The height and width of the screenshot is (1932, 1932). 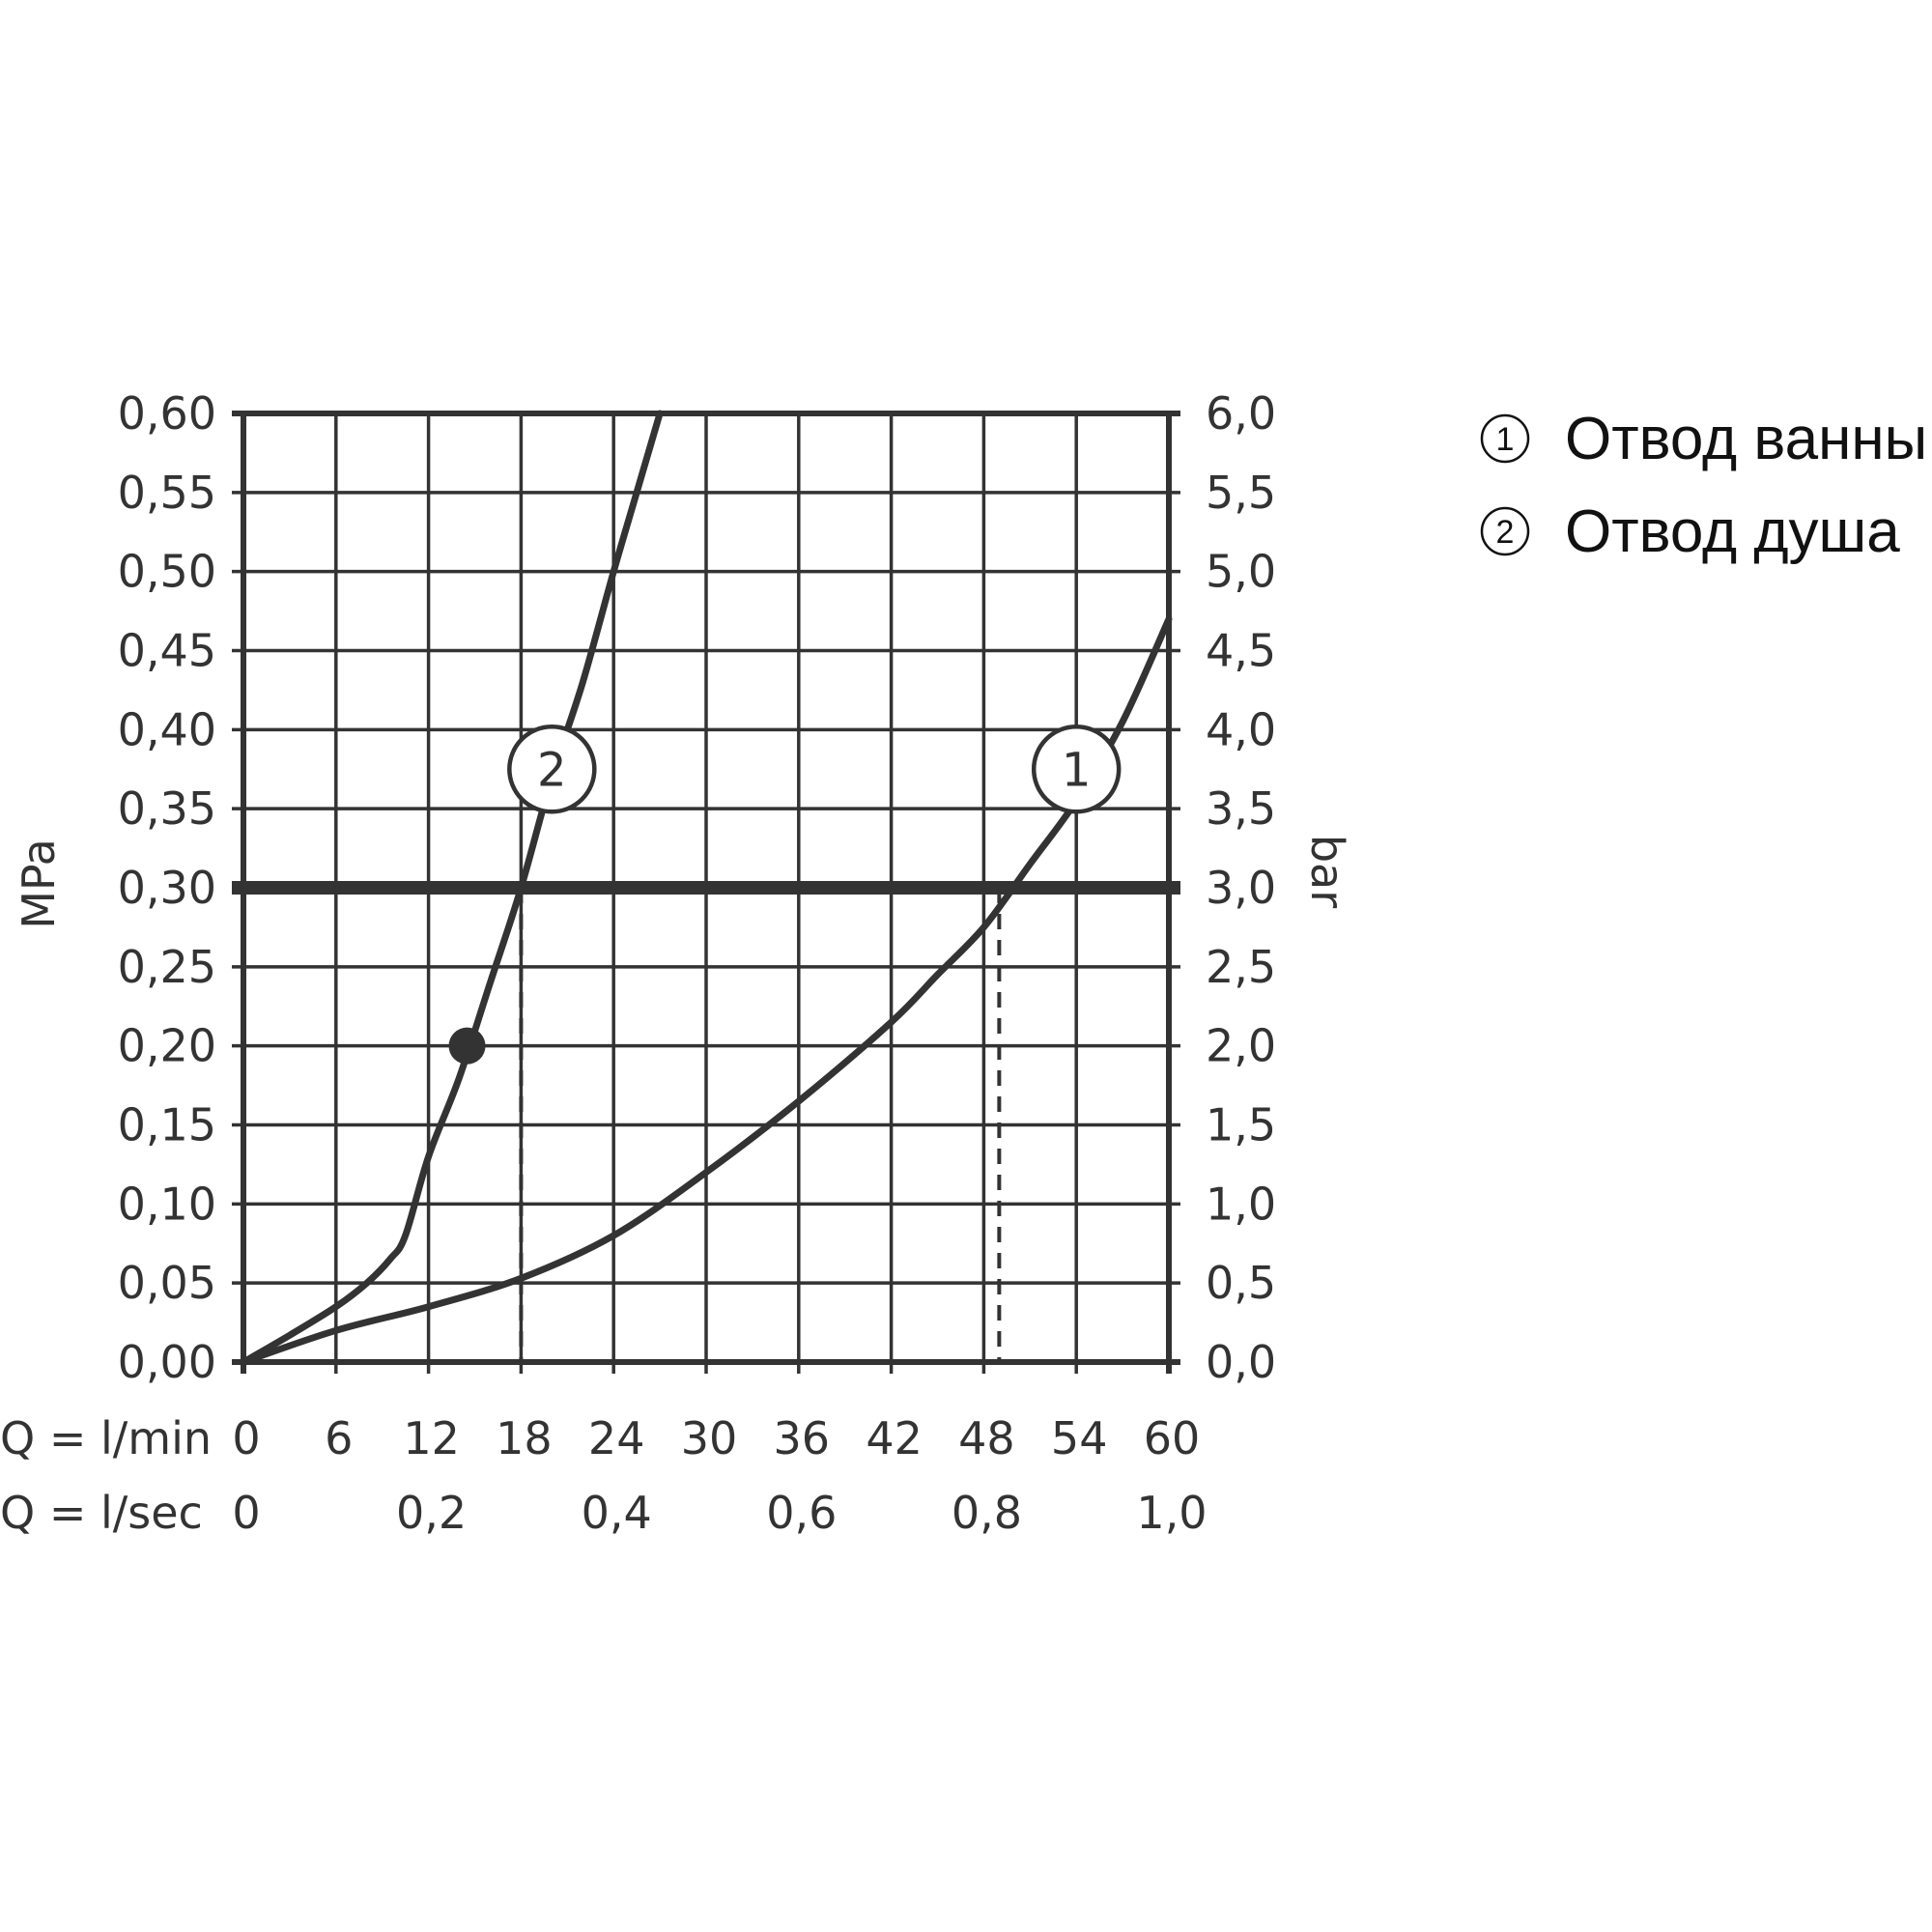 What do you see at coordinates (39, 883) in the screenshot?
I see `y-left-axis-title: MPa` at bounding box center [39, 883].